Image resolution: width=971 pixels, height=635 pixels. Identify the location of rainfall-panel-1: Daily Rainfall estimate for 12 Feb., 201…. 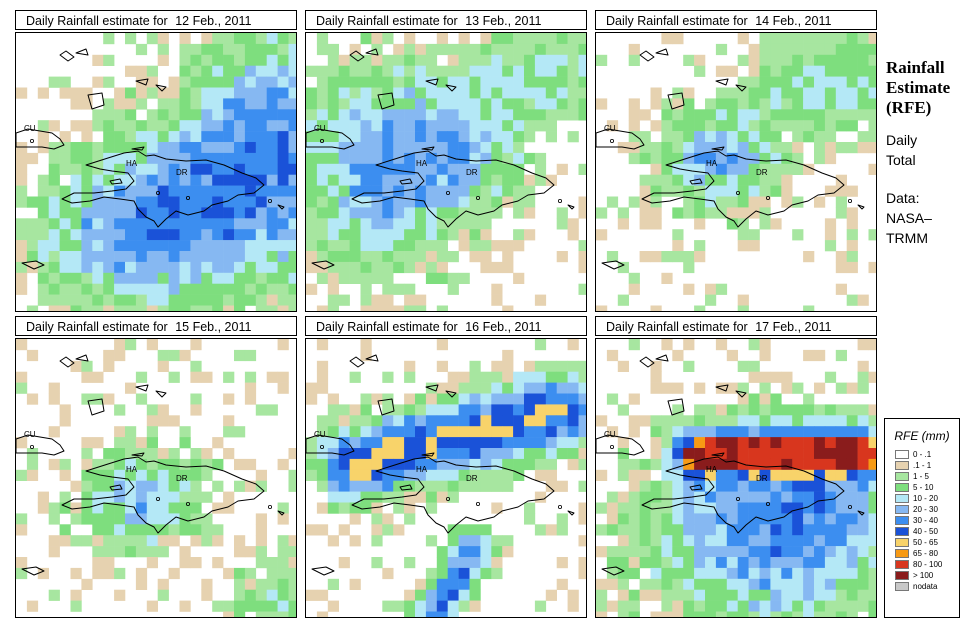
(156, 161).